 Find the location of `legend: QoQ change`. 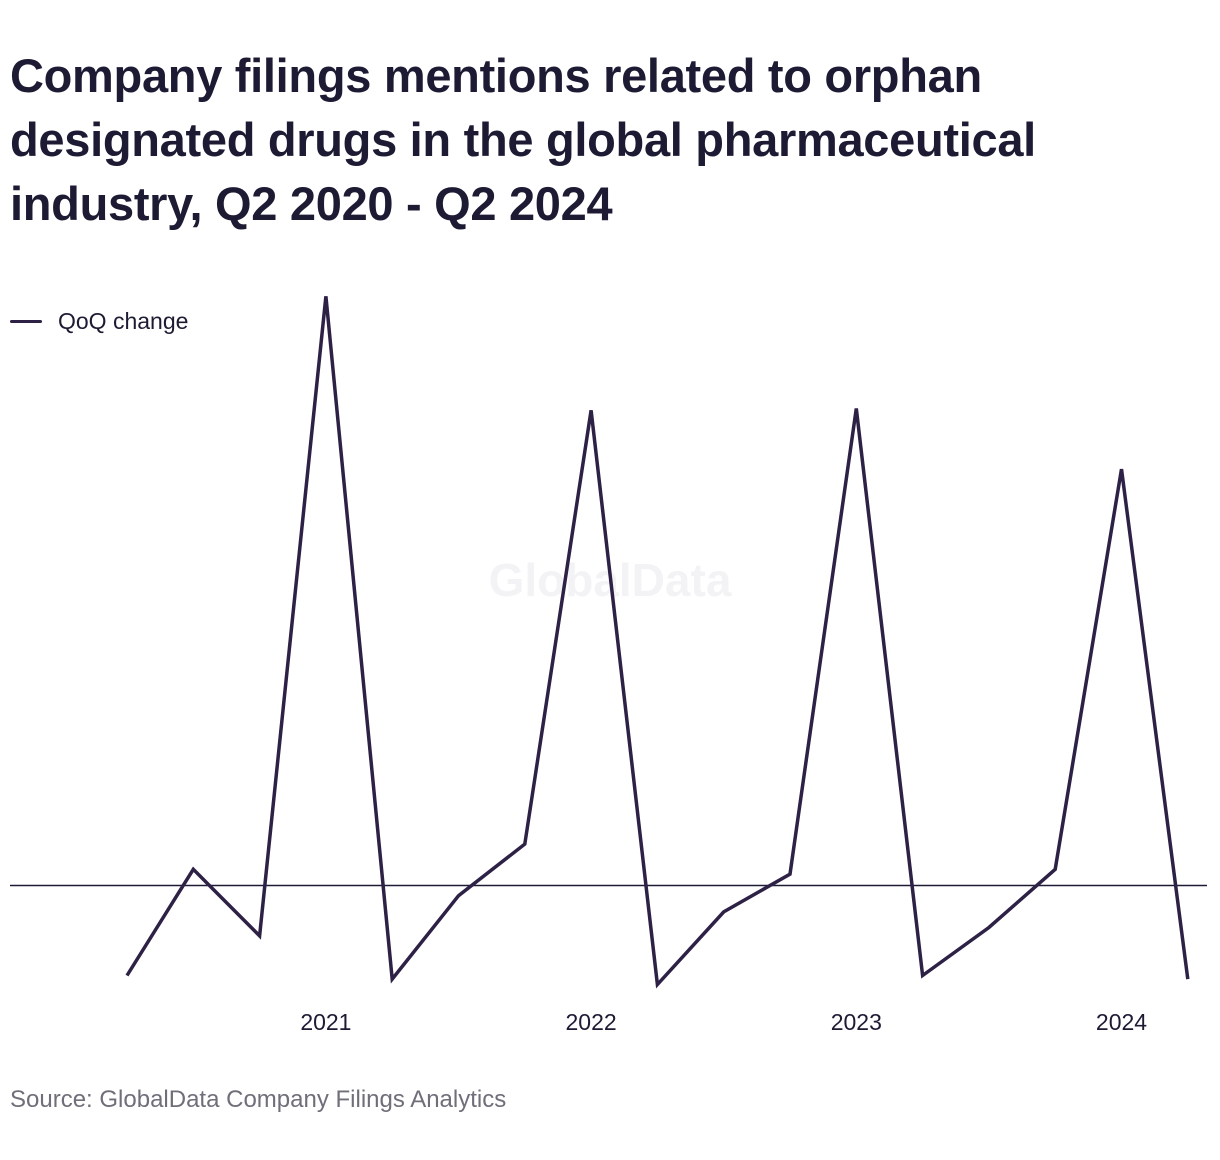

legend: QoQ change is located at coordinates (99, 321).